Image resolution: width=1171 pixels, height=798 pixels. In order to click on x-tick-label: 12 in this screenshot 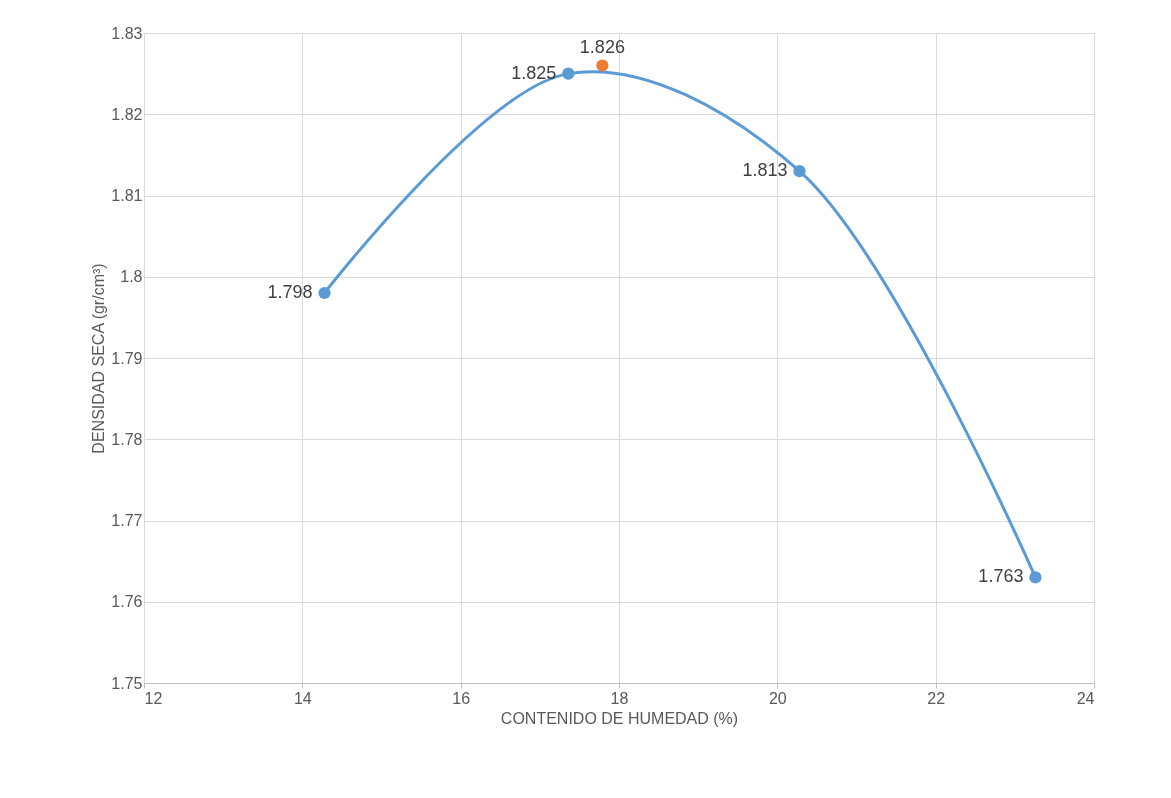, I will do `click(153, 698)`.